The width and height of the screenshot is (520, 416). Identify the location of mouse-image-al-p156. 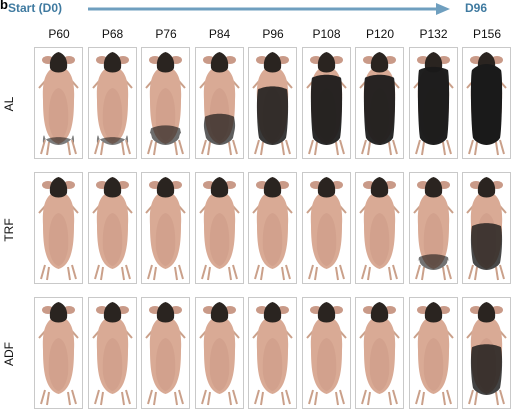
(486, 103).